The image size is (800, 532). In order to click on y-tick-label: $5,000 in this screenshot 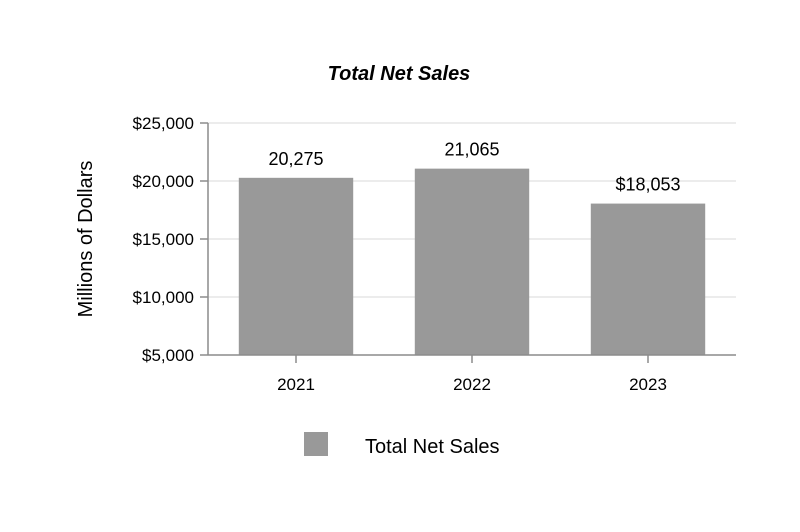, I will do `click(168, 355)`.